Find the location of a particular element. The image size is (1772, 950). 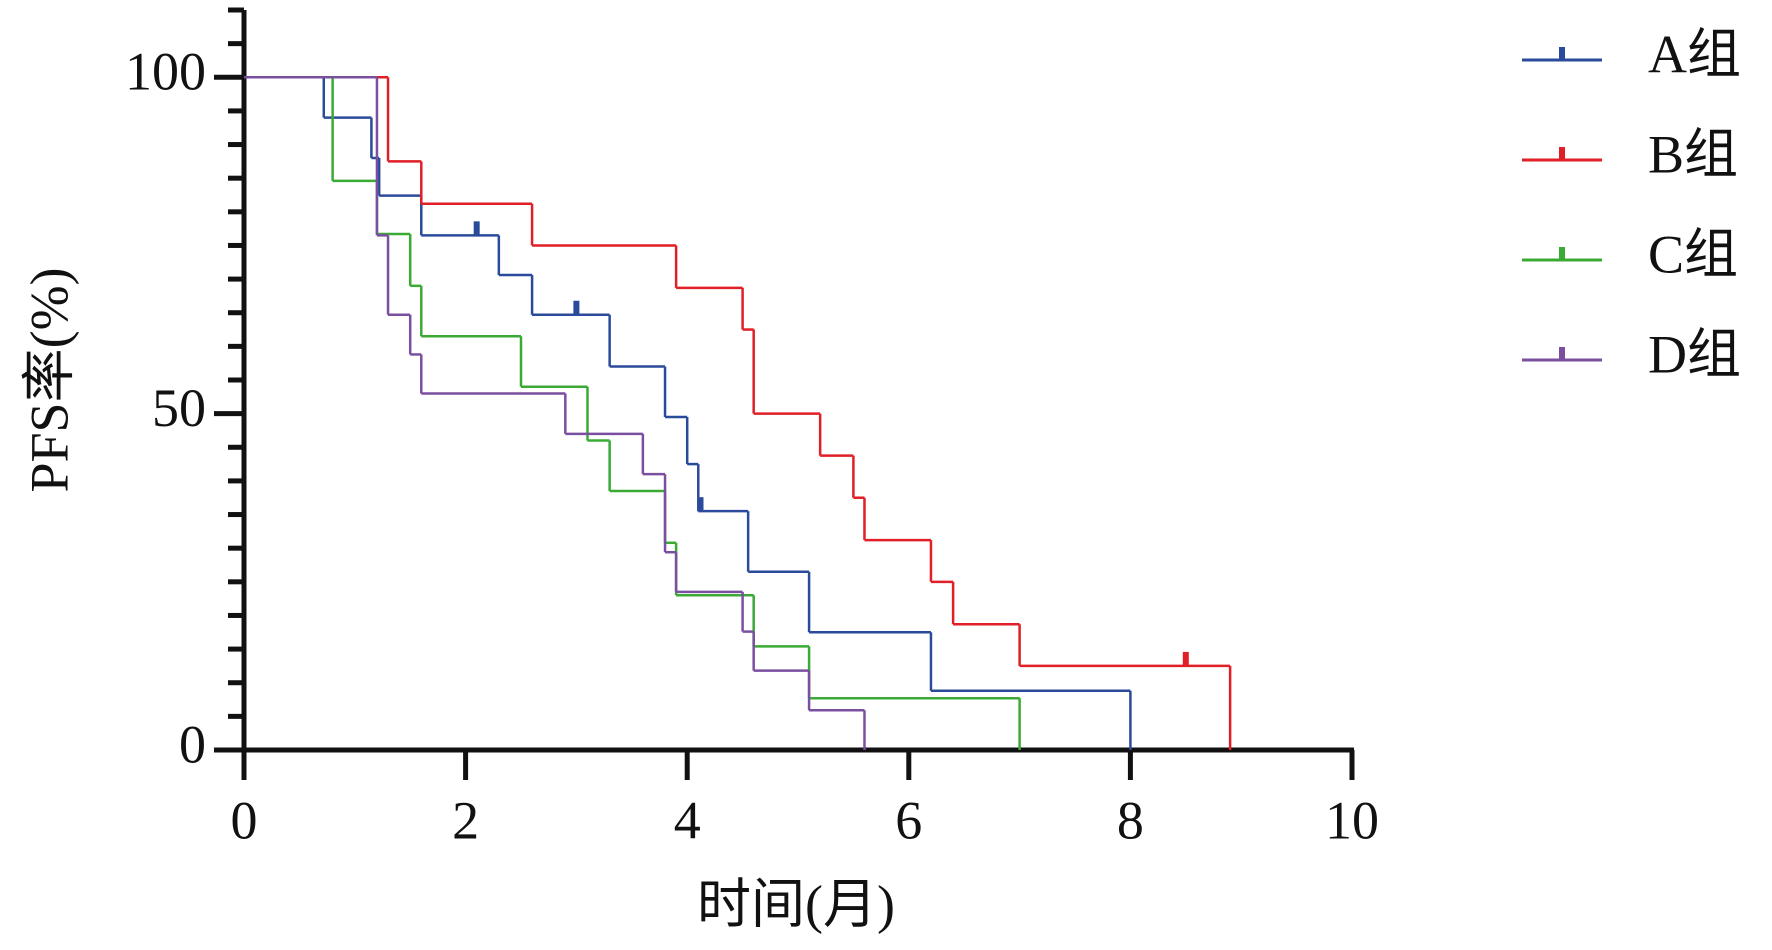

x-tick-label: 6 is located at coordinates (908, 820).